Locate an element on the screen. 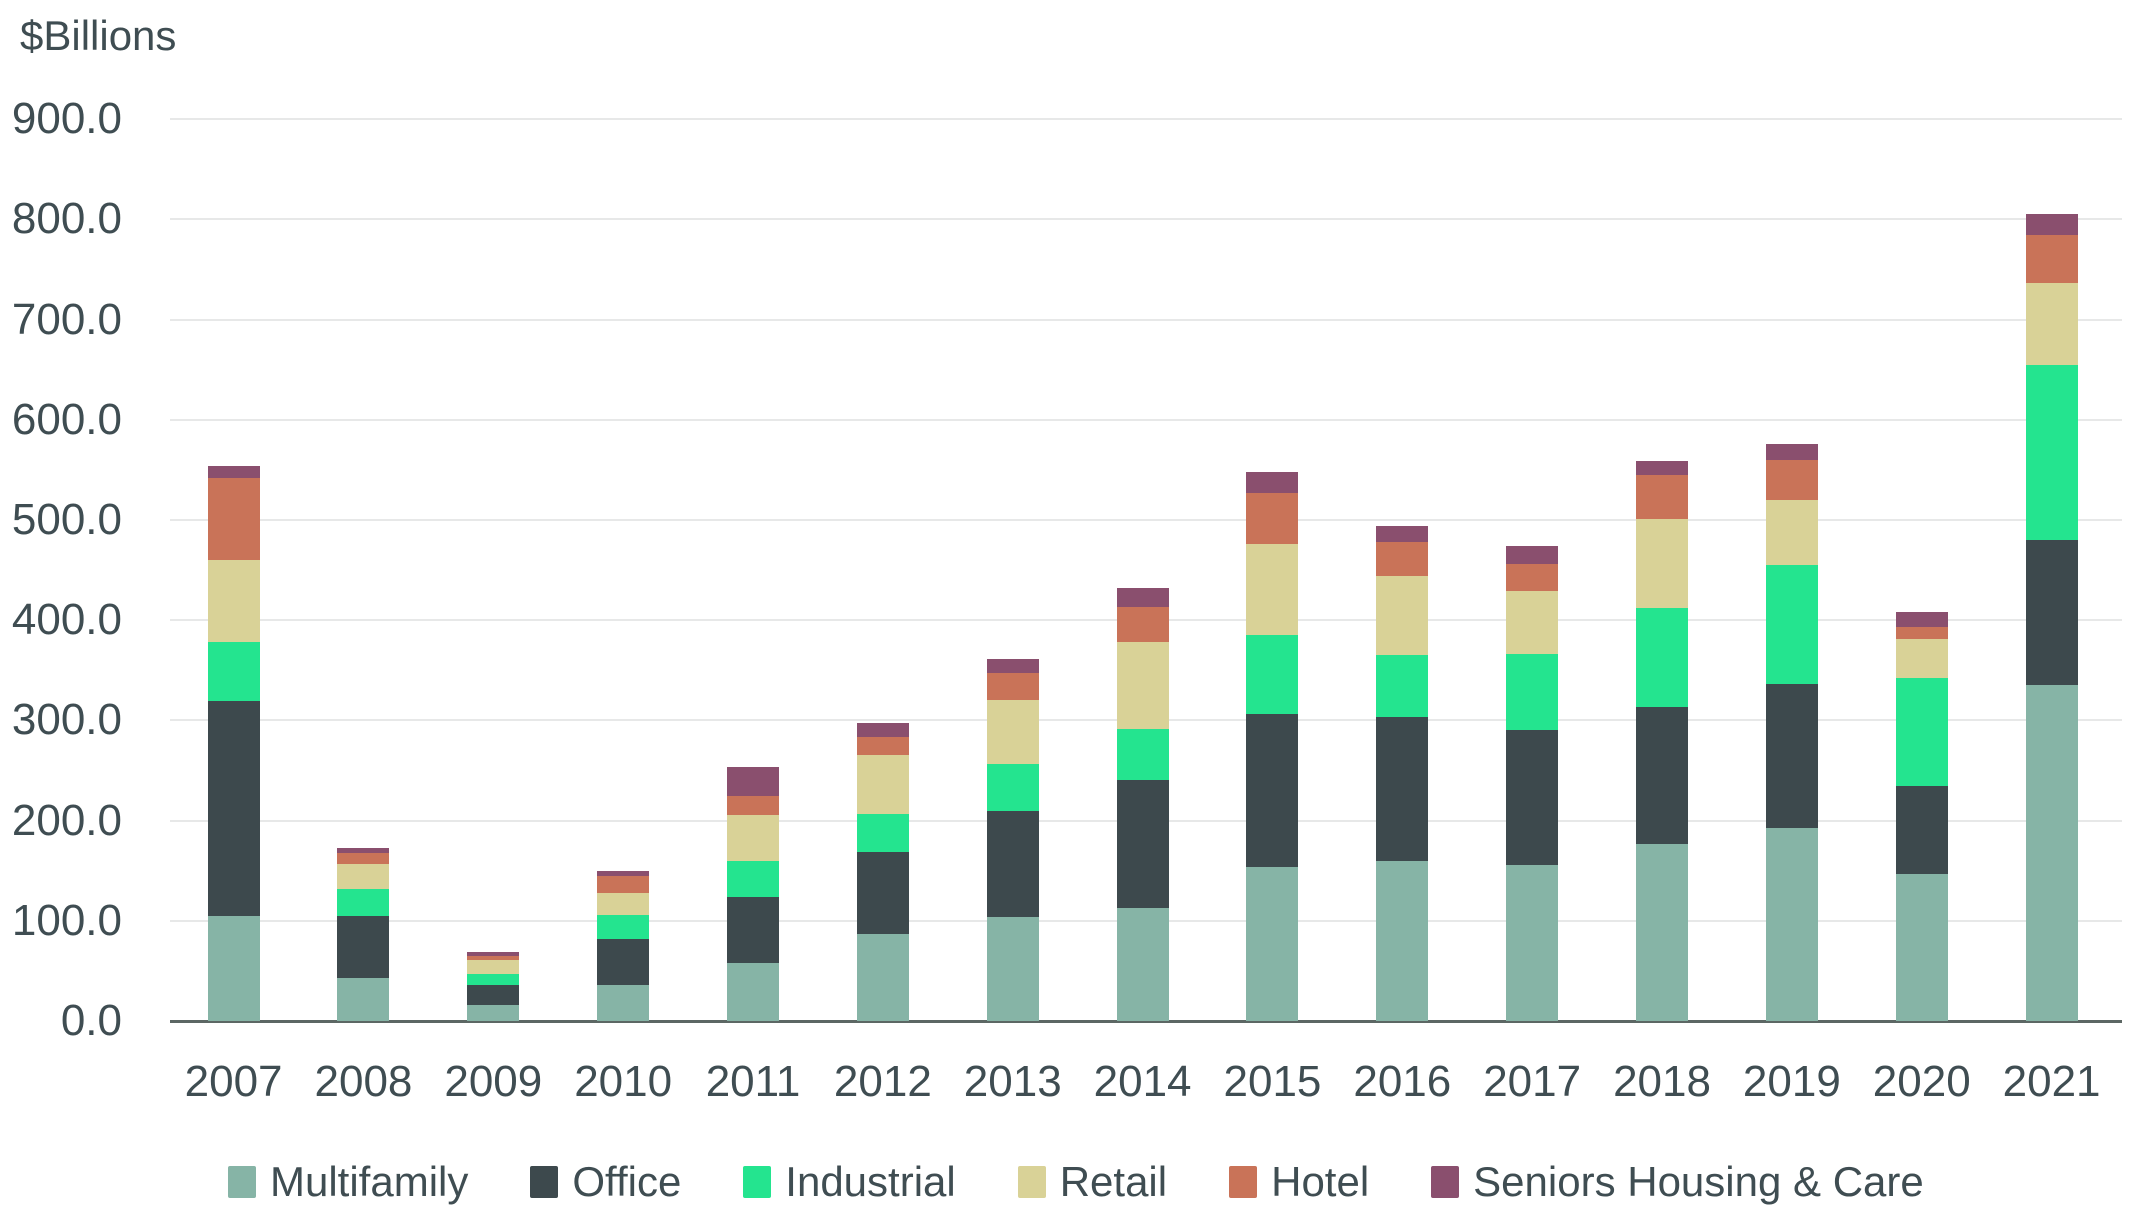  legend-item-industrial: Industrial is located at coordinates (849, 1182).